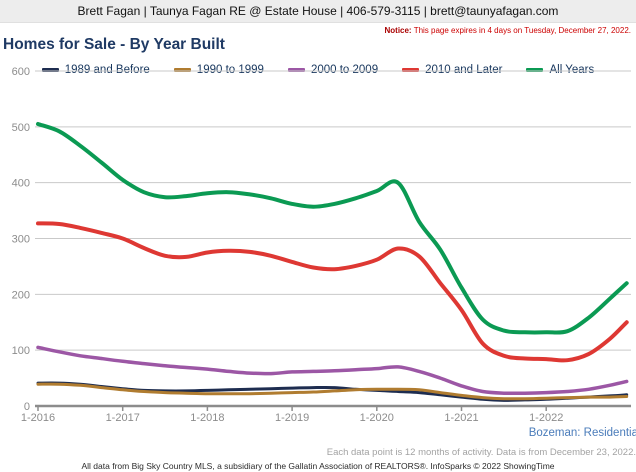 This screenshot has height=472, width=636. What do you see at coordinates (50, 70) in the screenshot?
I see `legend-swatch-1989-and-before` at bounding box center [50, 70].